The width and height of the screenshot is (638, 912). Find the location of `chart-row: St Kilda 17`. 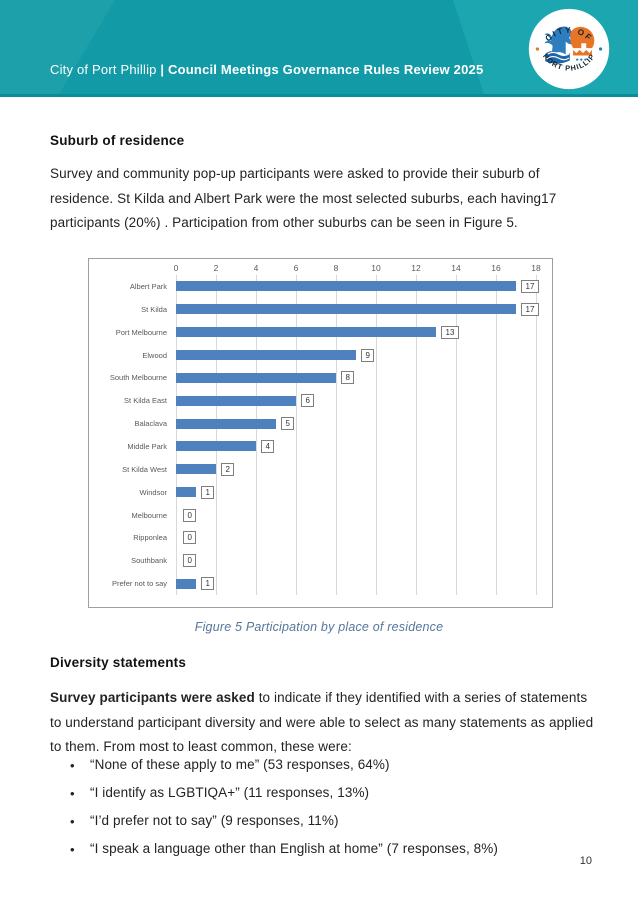

chart-row: St Kilda 17 is located at coordinates (320, 309).